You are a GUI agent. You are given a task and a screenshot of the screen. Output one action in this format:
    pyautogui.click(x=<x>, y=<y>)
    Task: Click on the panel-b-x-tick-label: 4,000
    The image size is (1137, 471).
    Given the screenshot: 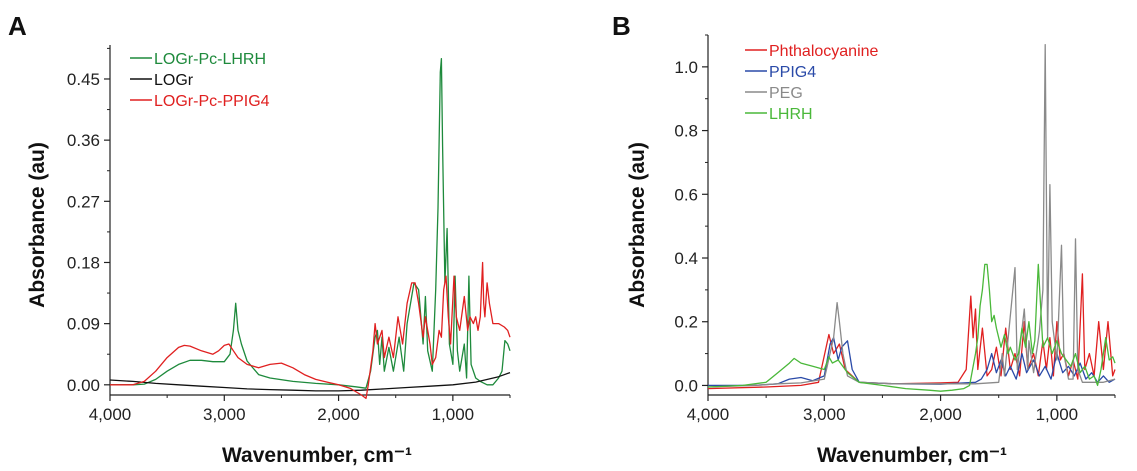 What is the action you would take?
    pyautogui.click(x=708, y=414)
    